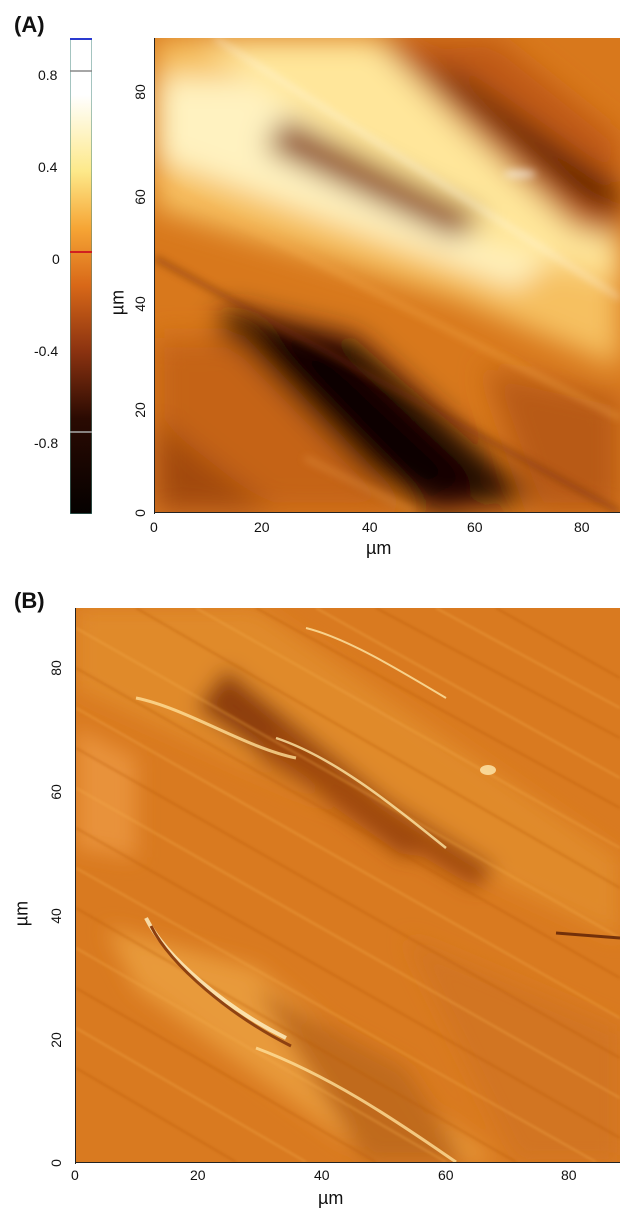 The image size is (620, 1216). I want to click on colorbar-tick: -0.4, so click(46, 351).